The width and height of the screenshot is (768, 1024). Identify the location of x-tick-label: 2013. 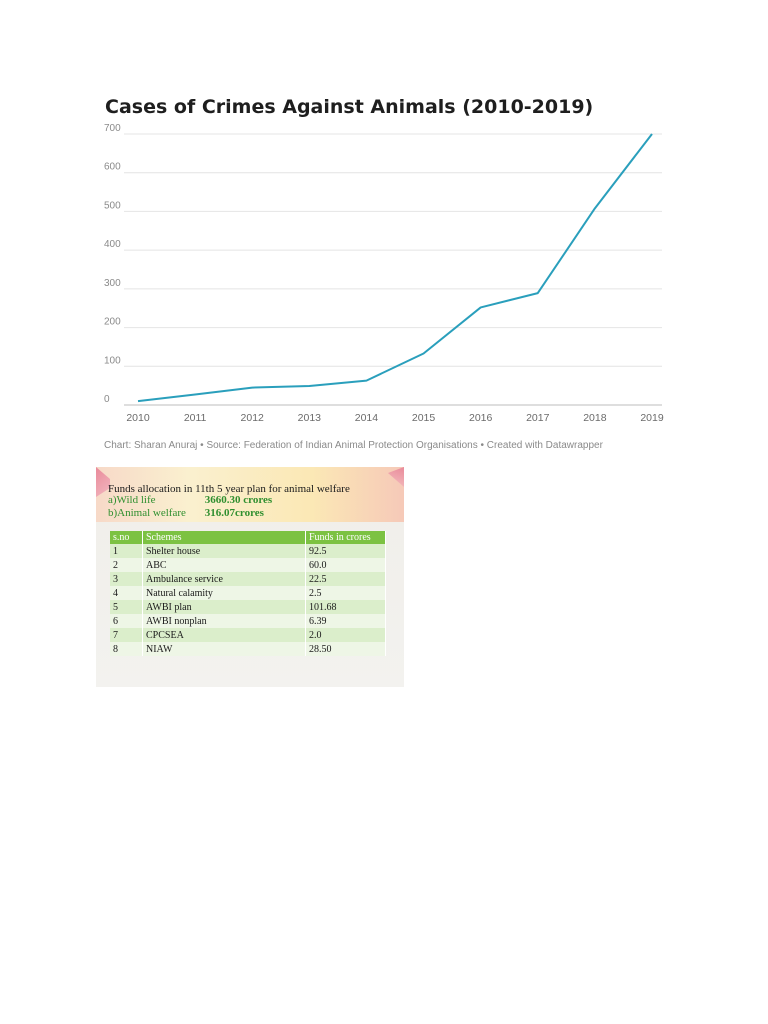
(310, 418).